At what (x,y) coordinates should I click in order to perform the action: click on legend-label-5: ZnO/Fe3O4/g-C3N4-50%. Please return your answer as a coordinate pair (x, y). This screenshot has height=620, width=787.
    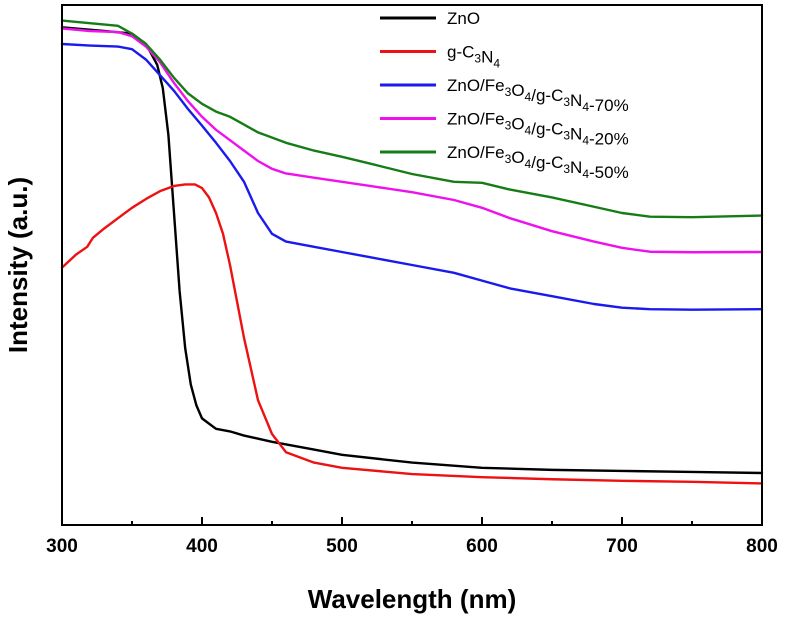
    Looking at the image, I should click on (538, 162).